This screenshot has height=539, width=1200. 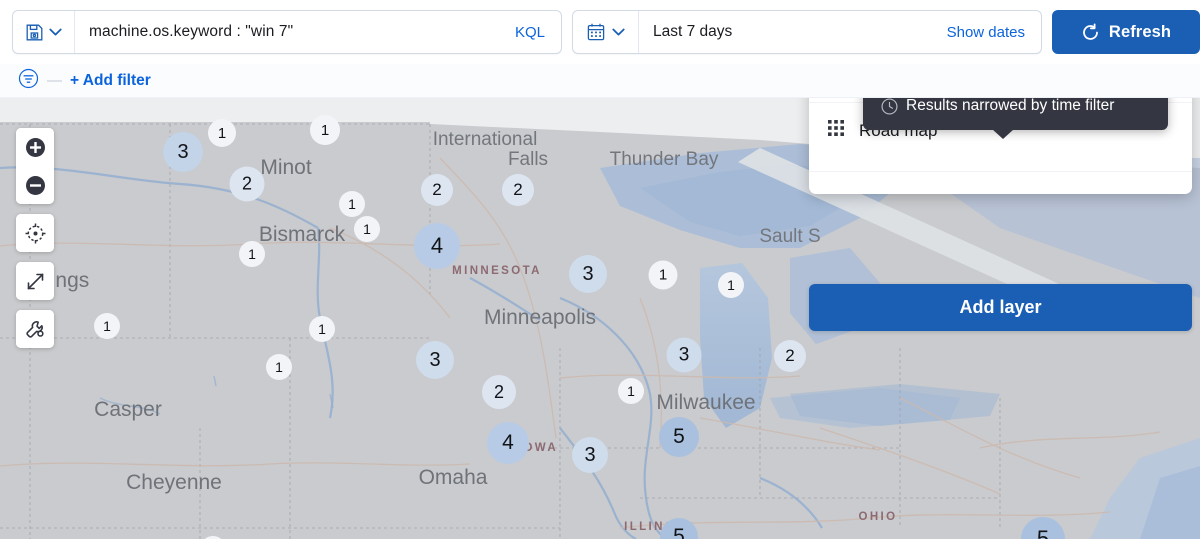 What do you see at coordinates (28, 81) in the screenshot?
I see `filter-options-icon` at bounding box center [28, 81].